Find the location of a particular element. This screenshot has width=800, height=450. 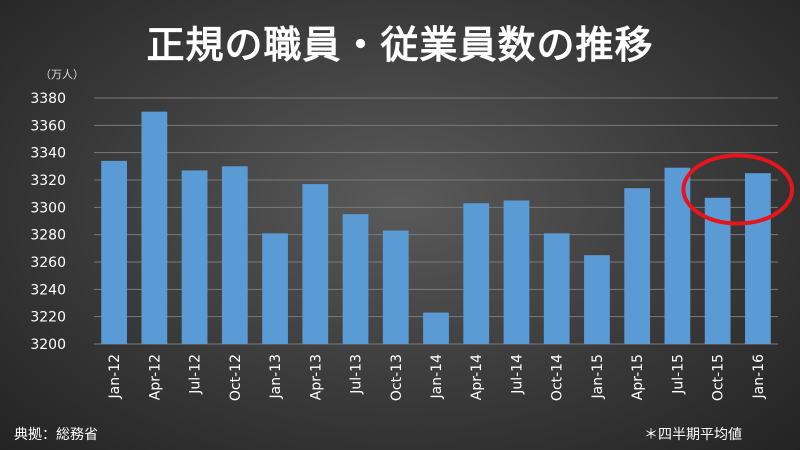

x-tick-label: Jan-12 is located at coordinates (115, 376).